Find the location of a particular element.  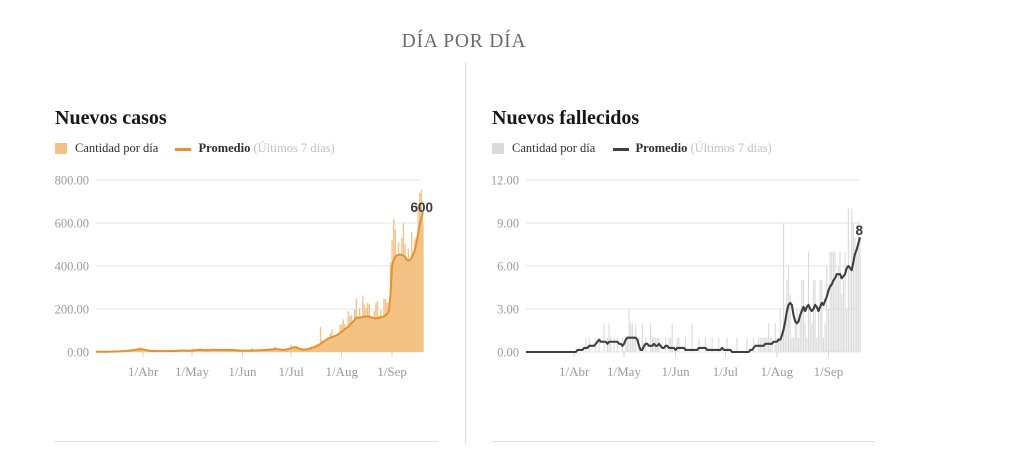

svg-text: 600.00 is located at coordinates (72, 224).